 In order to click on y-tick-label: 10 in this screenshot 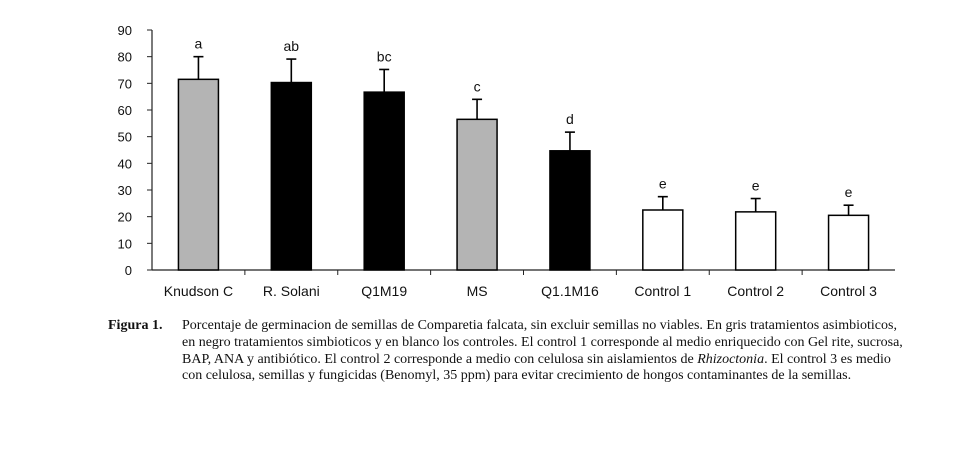, I will do `click(125, 243)`.